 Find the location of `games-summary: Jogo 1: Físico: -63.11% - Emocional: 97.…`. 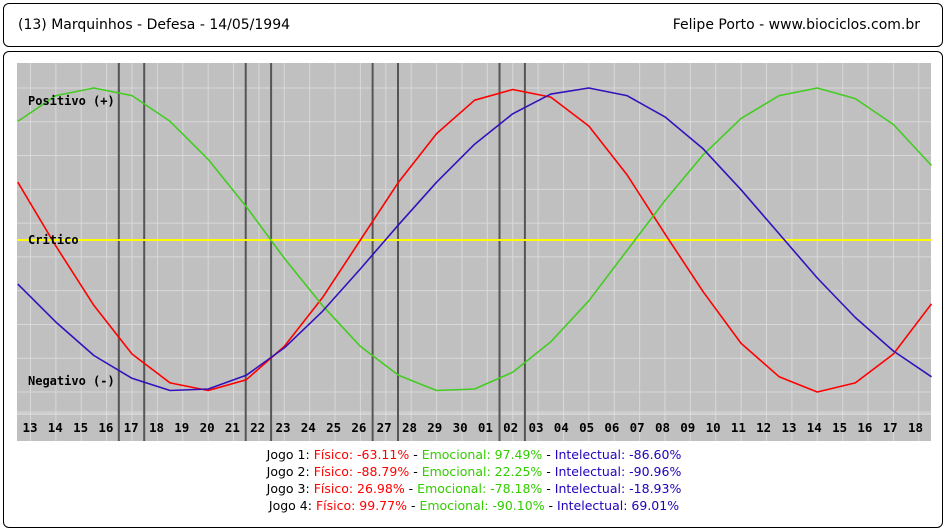

games-summary: Jogo 1: Físico: -63.11% - Emocional: 97.… is located at coordinates (474, 480).